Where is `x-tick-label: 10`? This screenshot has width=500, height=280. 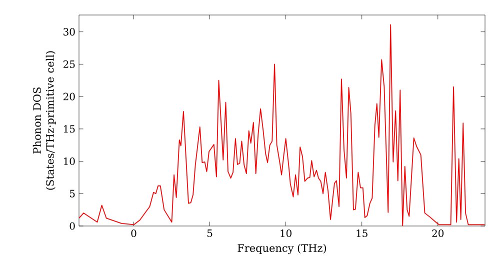
x-tick-label: 10 is located at coordinates (286, 234).